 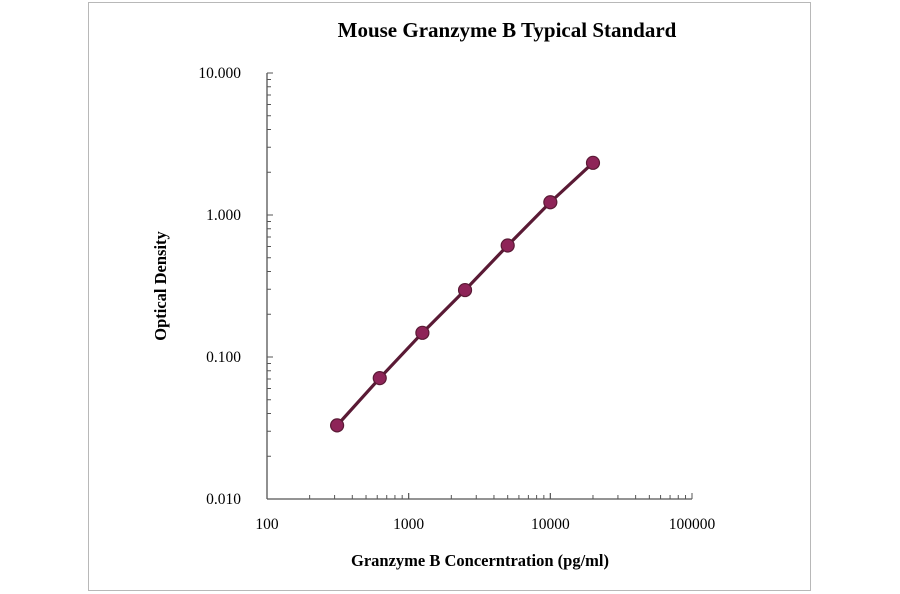 I want to click on y-tick-label: 0.100, so click(x=223, y=357).